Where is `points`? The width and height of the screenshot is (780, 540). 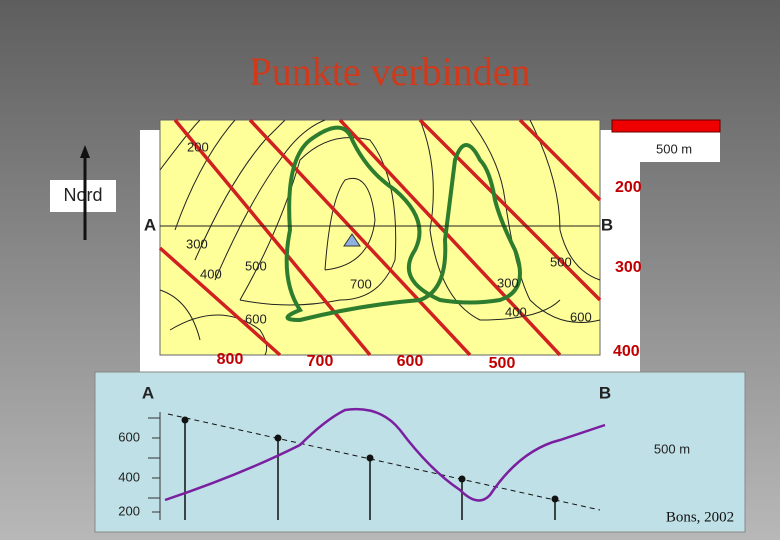
points is located at coordinates (370, 459).